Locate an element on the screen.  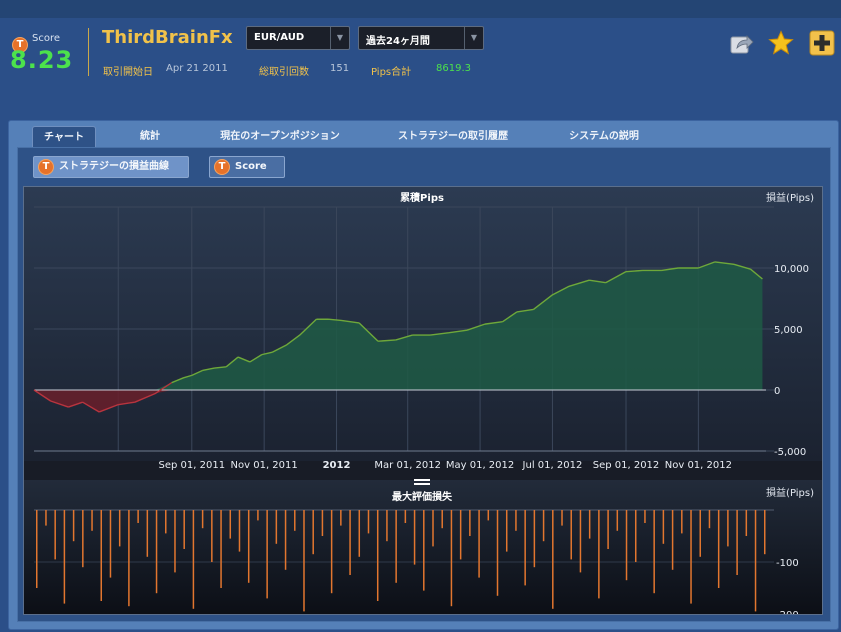
period-select: 過去24ヶ月間 ▼ is located at coordinates (421, 38).